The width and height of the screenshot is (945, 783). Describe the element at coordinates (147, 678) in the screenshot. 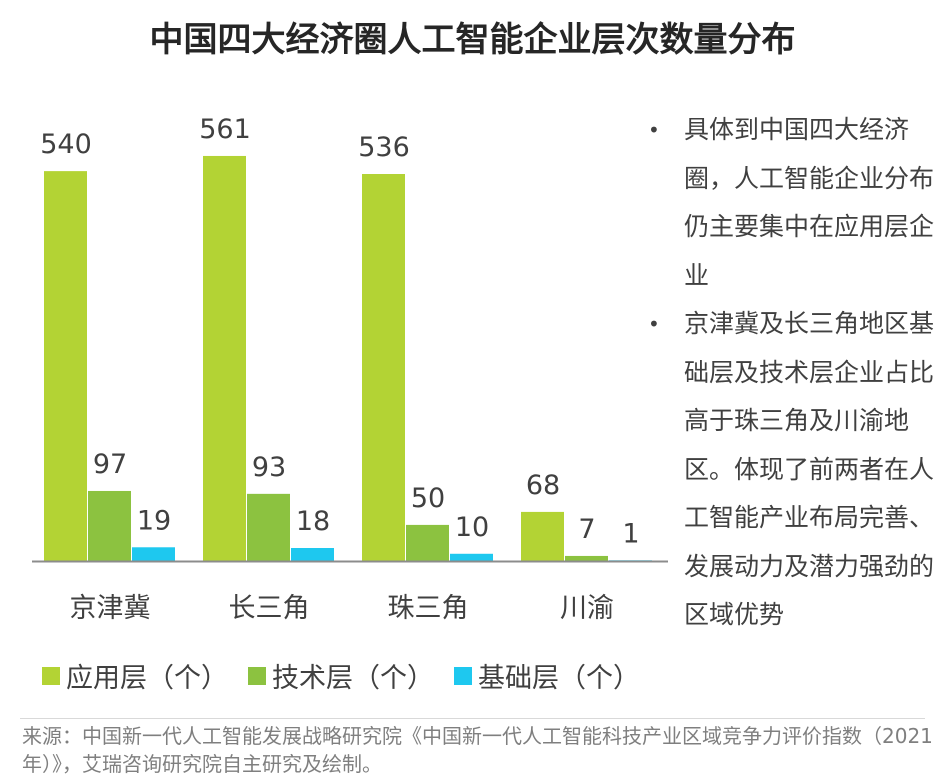

I see `legend-label: 应用层（个）` at that location.